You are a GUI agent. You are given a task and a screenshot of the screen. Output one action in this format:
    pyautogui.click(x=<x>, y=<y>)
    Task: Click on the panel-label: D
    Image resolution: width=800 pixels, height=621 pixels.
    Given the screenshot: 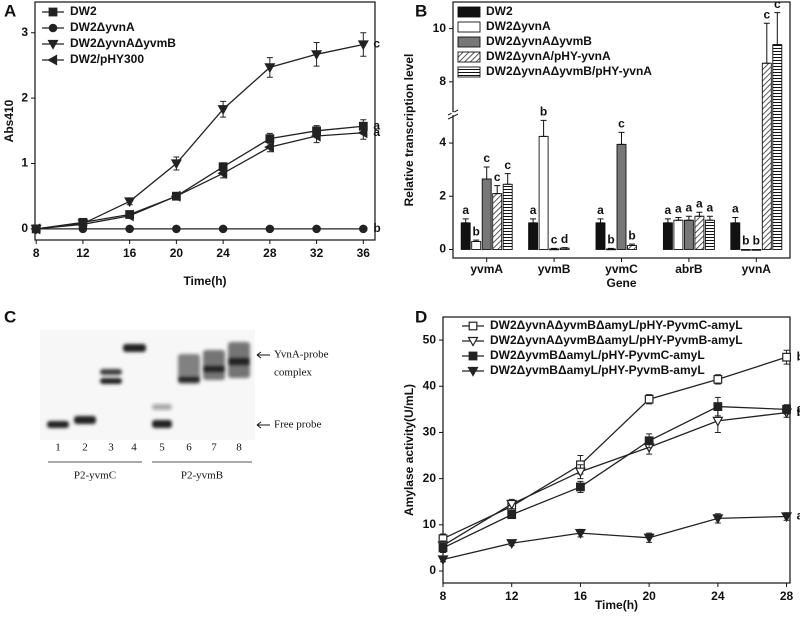 What is the action you would take?
    pyautogui.click(x=421, y=316)
    